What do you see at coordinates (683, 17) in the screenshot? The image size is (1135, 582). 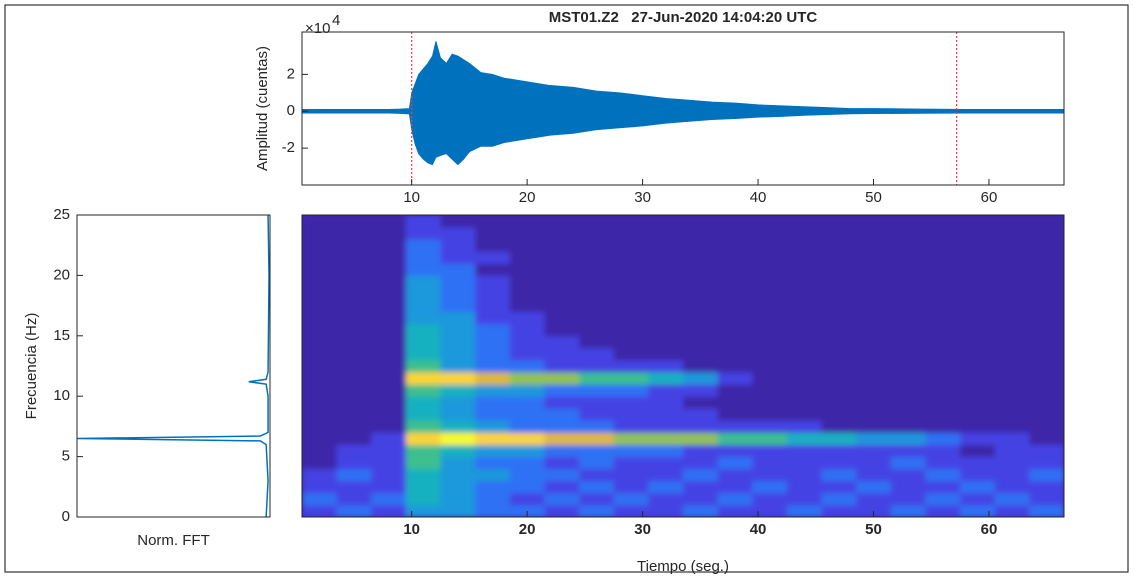 I see `chart-title: MST01.Z2 27-Jun-2020 14:04:20 UTC` at bounding box center [683, 17].